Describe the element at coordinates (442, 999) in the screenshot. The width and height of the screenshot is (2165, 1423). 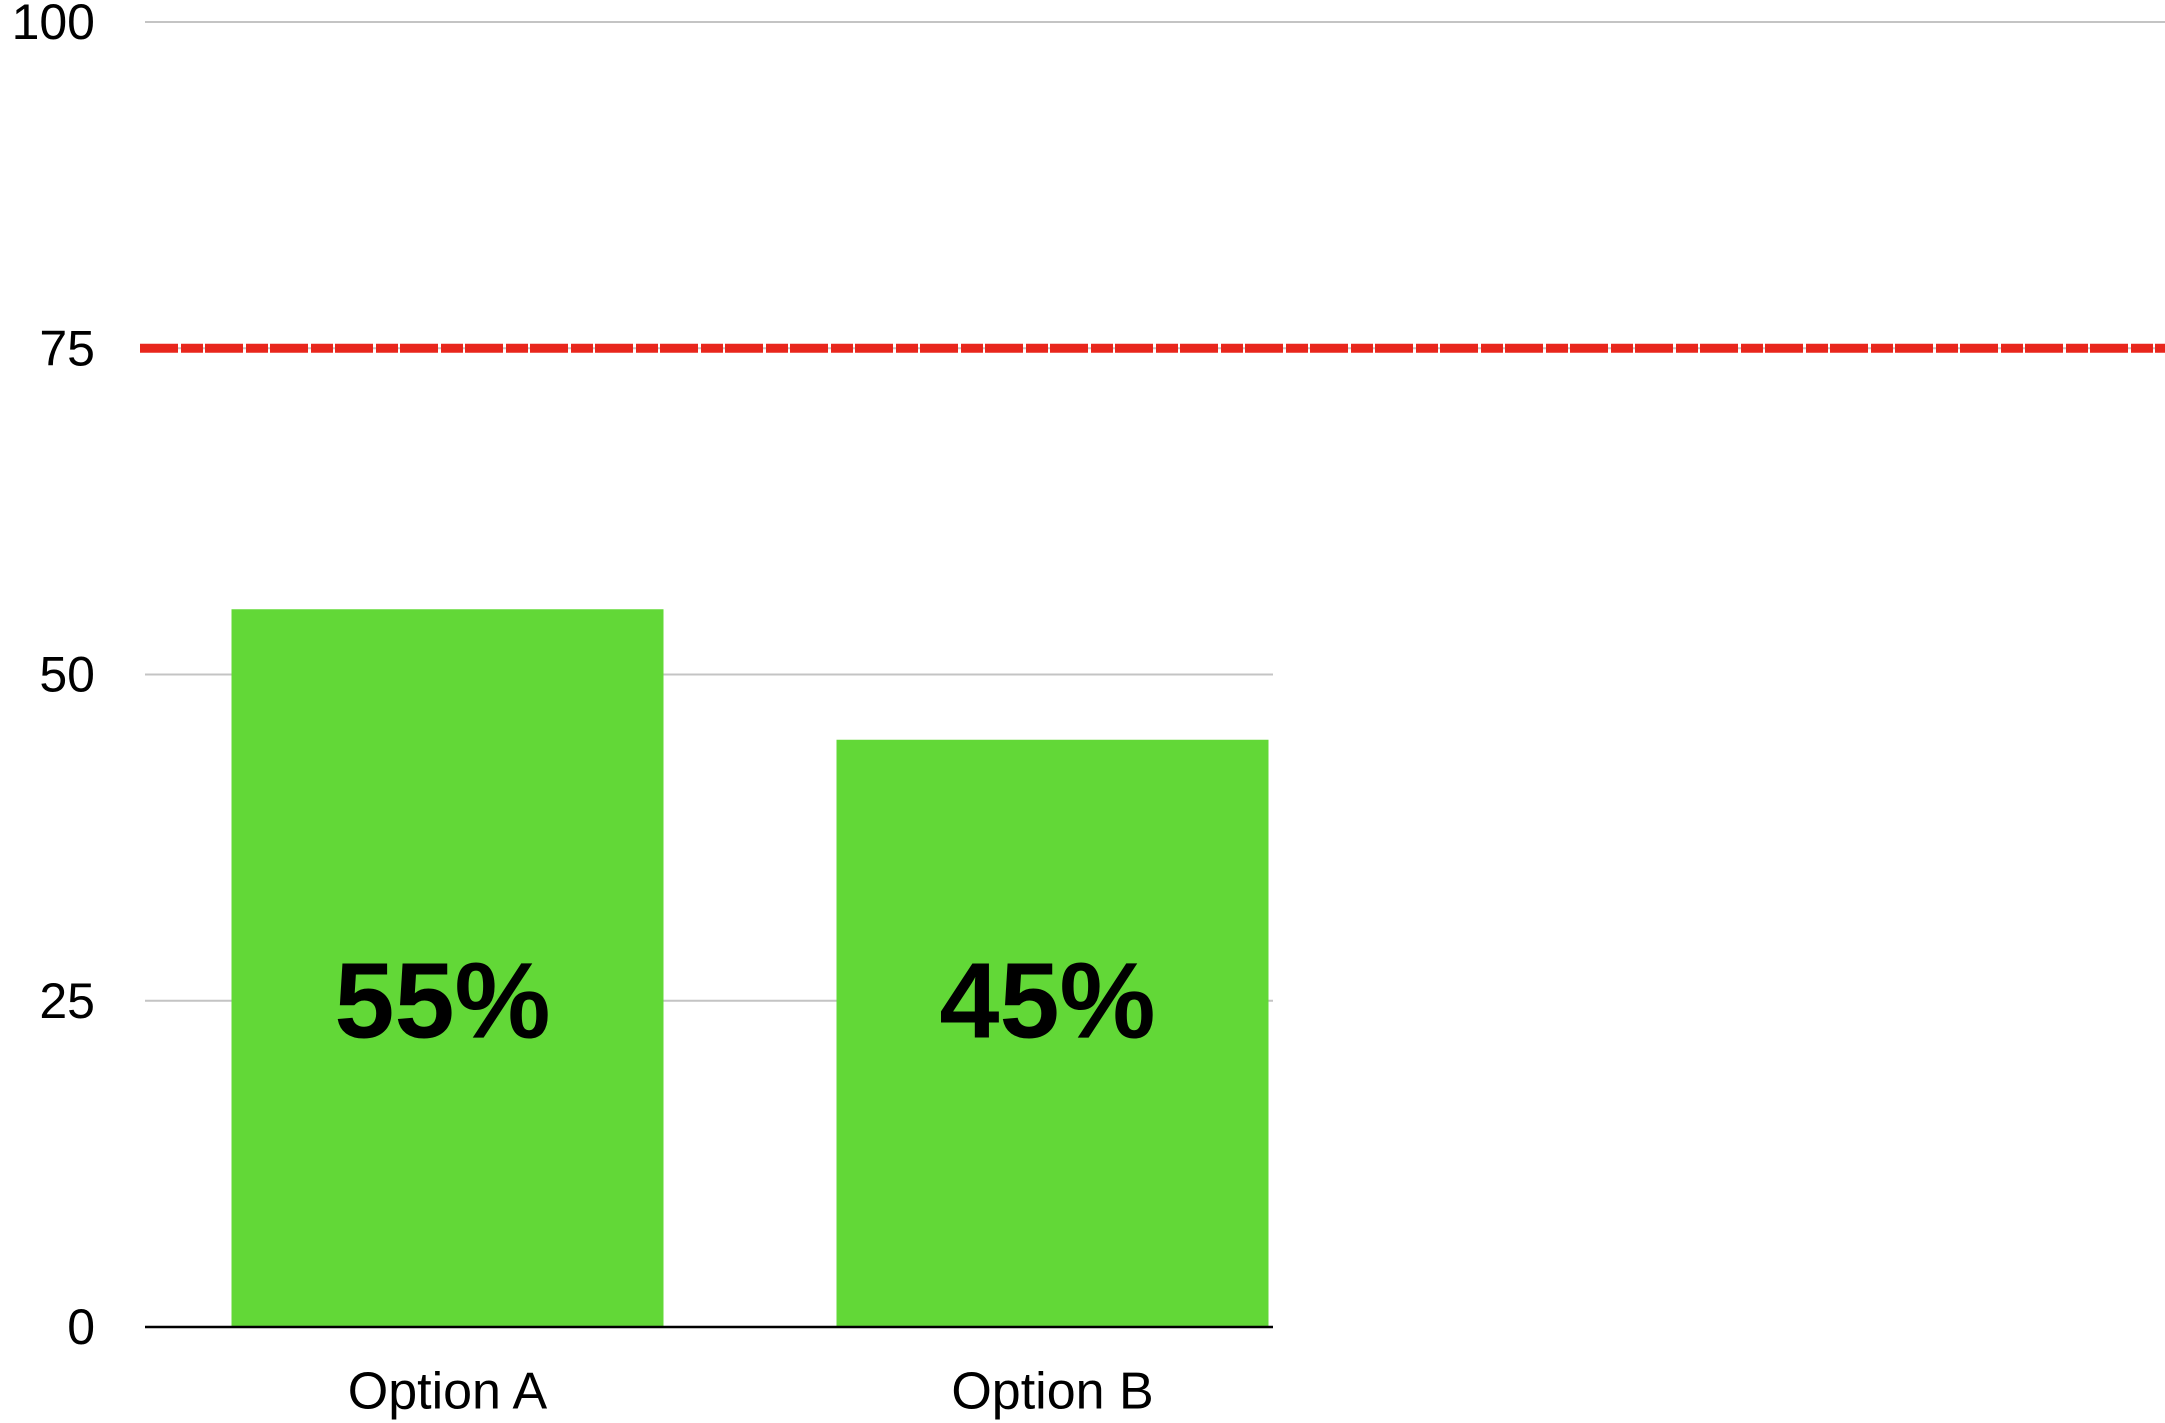
I see `value-label: 55%` at that location.